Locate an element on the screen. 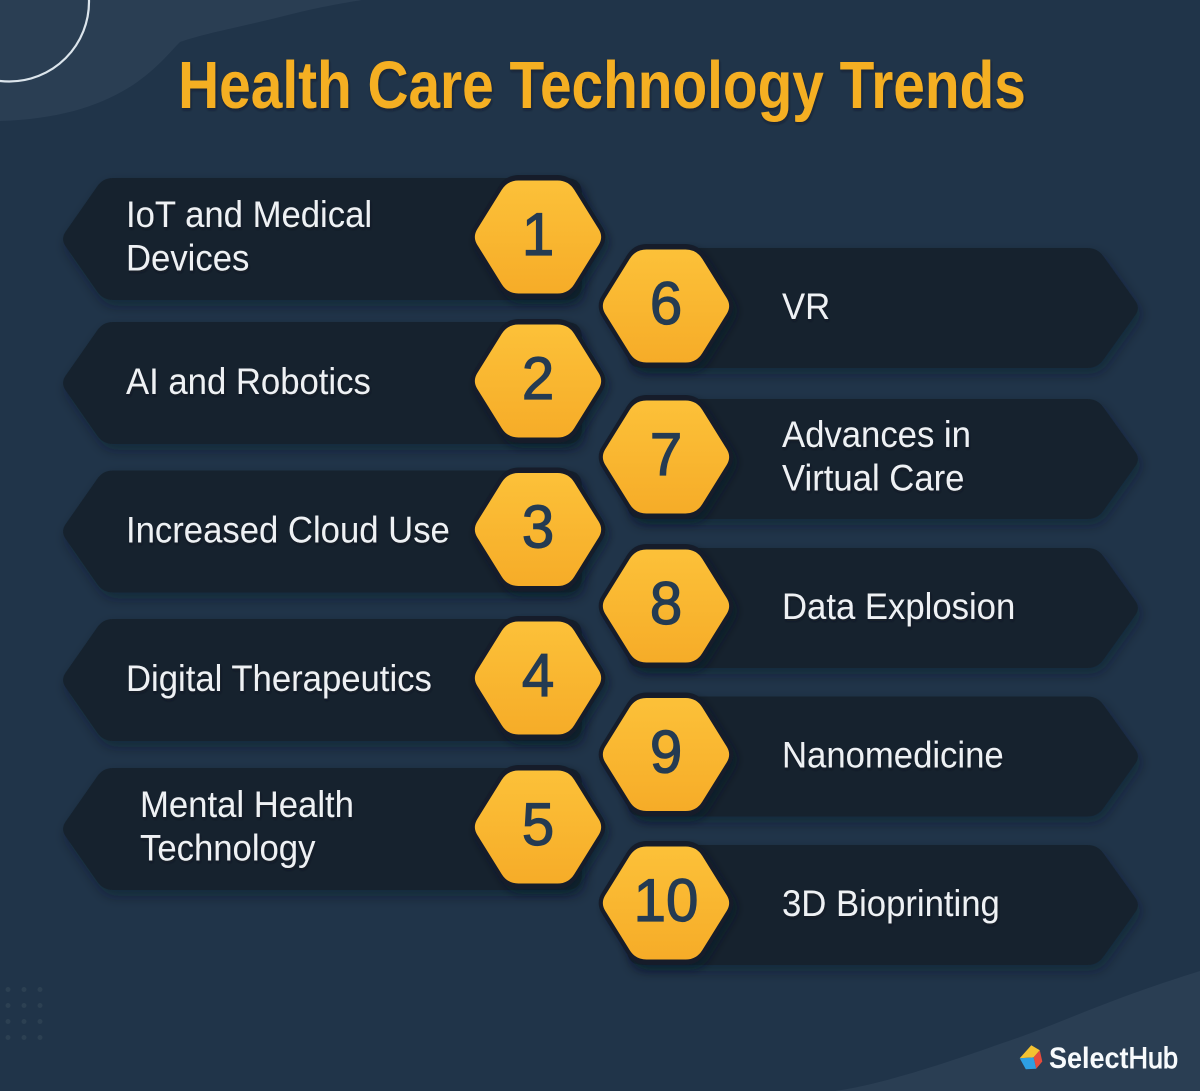  svg-text: 6 is located at coordinates (666, 303).